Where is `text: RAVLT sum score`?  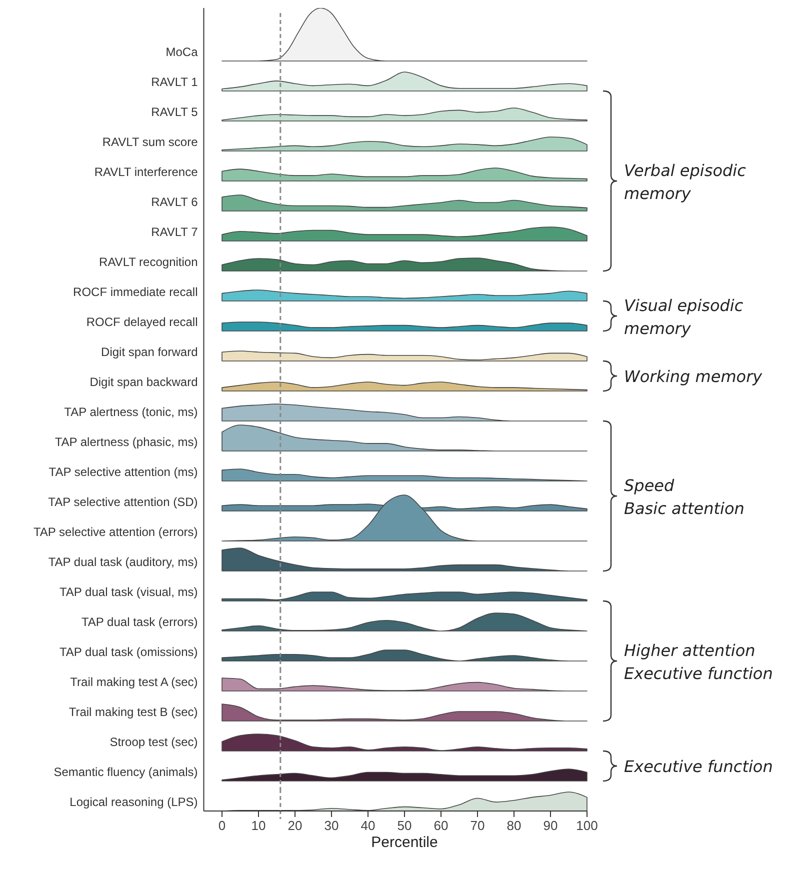 text: RAVLT sum score is located at coordinates (150, 142).